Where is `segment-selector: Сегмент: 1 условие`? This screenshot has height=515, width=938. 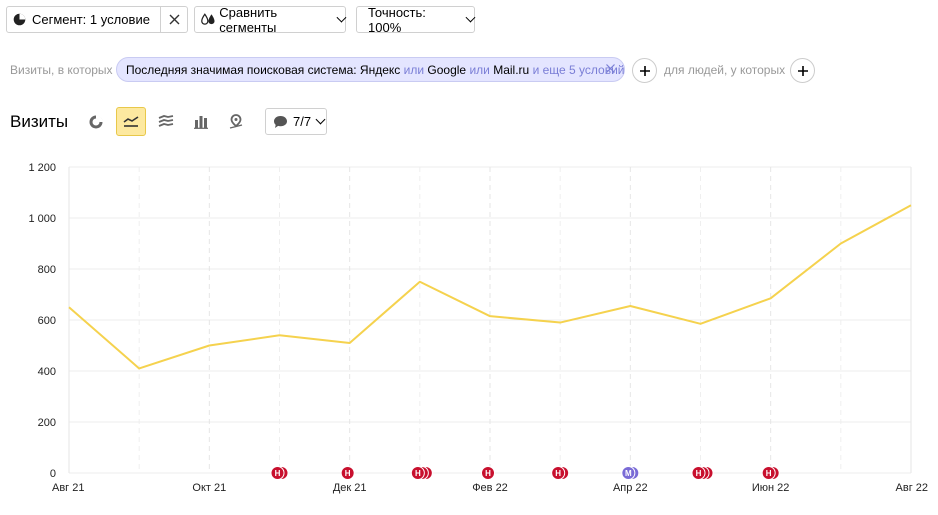
segment-selector: Сегмент: 1 условие is located at coordinates (97, 19).